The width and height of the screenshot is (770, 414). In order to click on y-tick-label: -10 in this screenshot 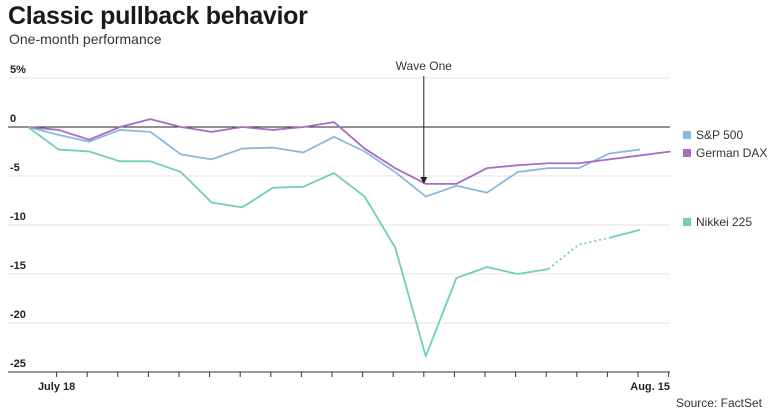, I will do `click(18, 217)`.